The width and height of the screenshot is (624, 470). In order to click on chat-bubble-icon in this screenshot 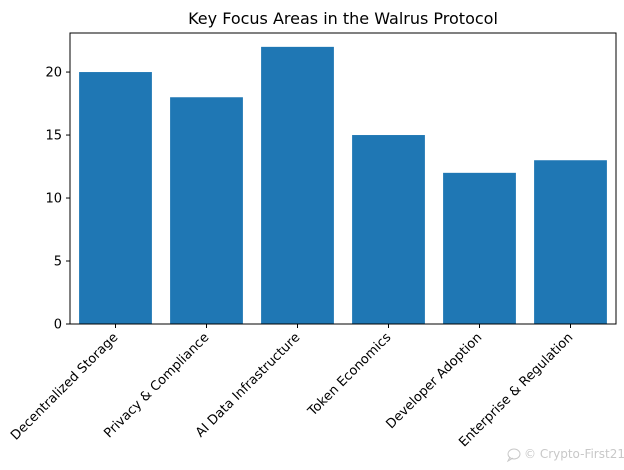, I will do `click(513, 455)`.